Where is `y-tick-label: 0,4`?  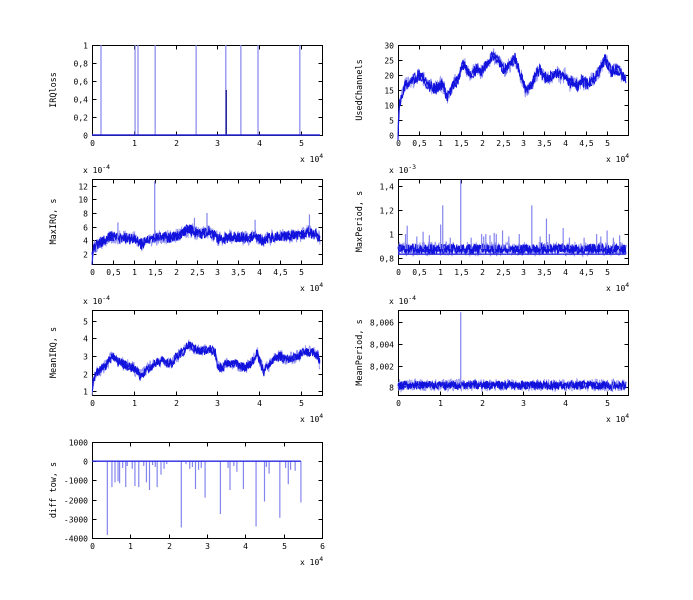 y-tick-label: 0,4 is located at coordinates (81, 100).